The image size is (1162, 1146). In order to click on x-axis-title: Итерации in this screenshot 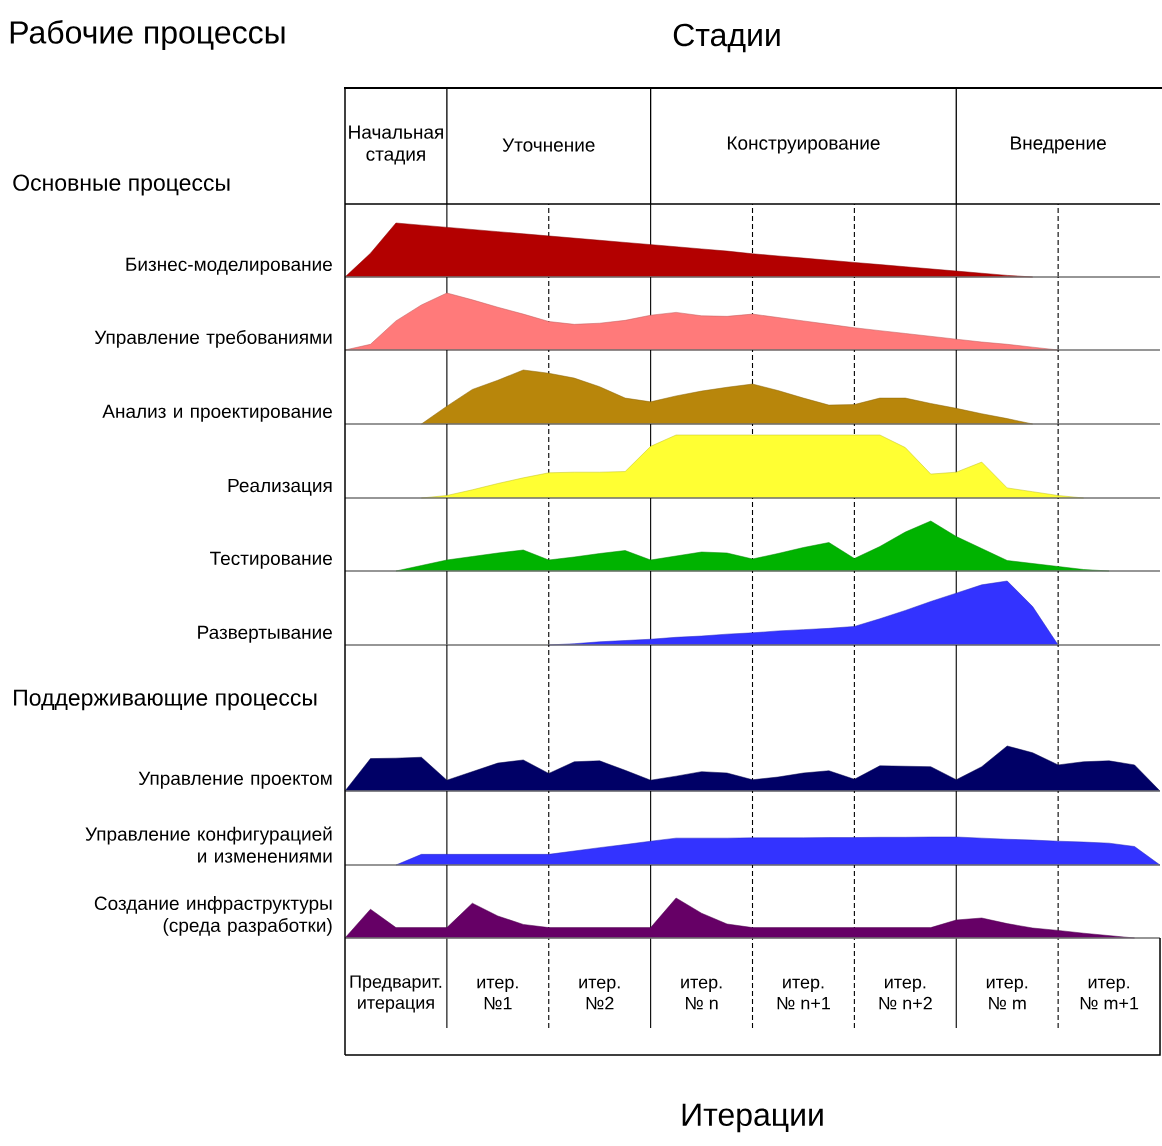, I will do `click(752, 1118)`.